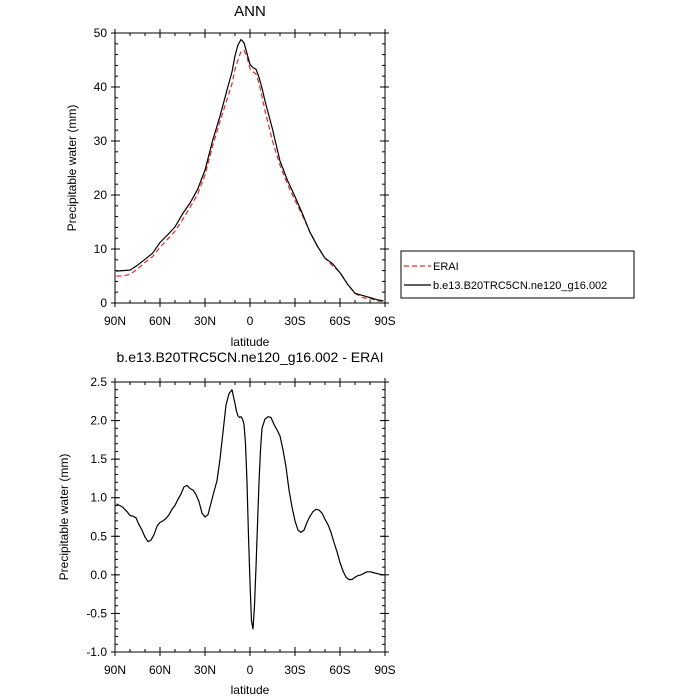 The width and height of the screenshot is (700, 700). What do you see at coordinates (250, 321) in the screenshot?
I see `top-x-tick-label: 0` at bounding box center [250, 321].